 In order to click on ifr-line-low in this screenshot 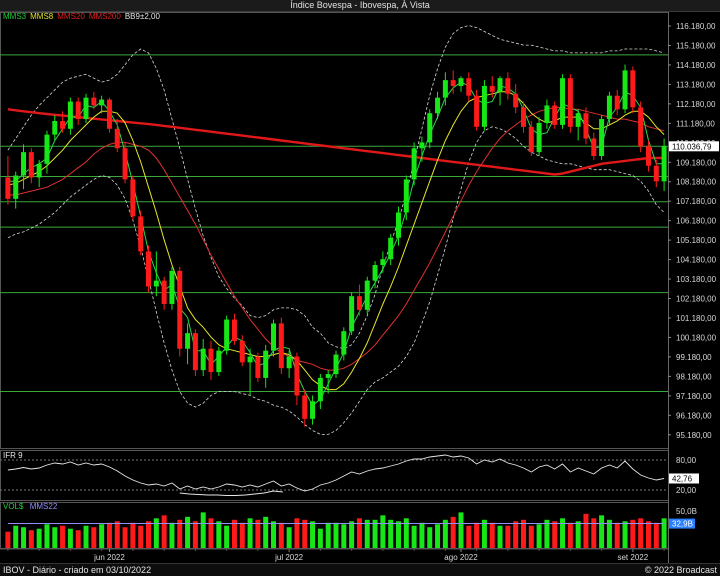, I will do `click(231, 493)`.